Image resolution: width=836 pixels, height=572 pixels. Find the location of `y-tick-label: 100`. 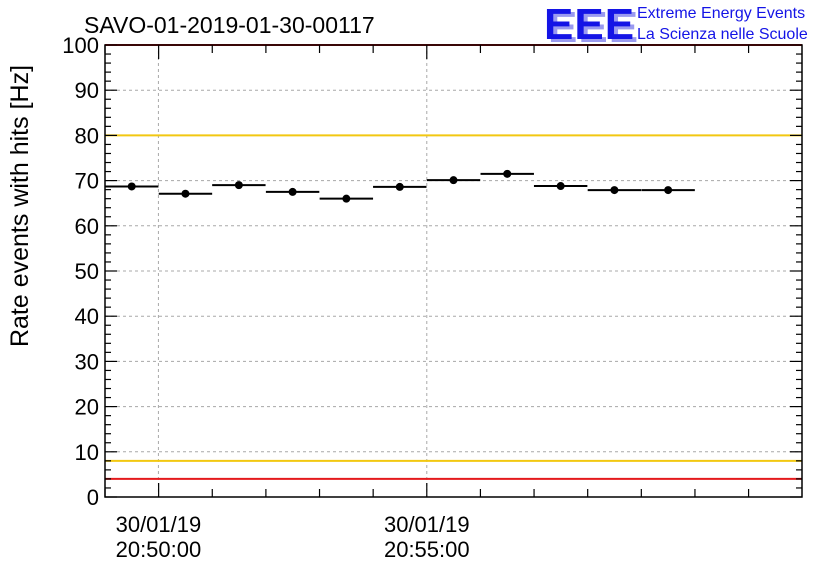

y-tick-label: 100 is located at coordinates (80, 45).